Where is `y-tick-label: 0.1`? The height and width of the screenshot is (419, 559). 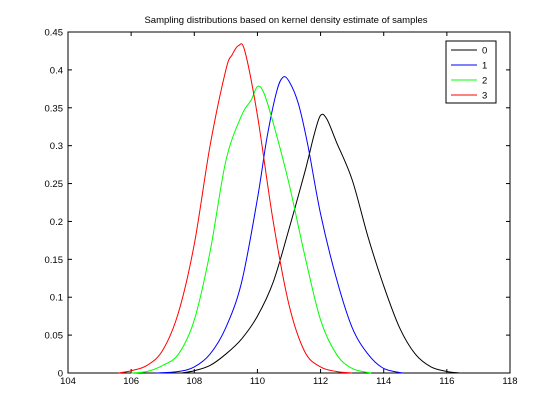 y-tick-label: 0.1 is located at coordinates (56, 298).